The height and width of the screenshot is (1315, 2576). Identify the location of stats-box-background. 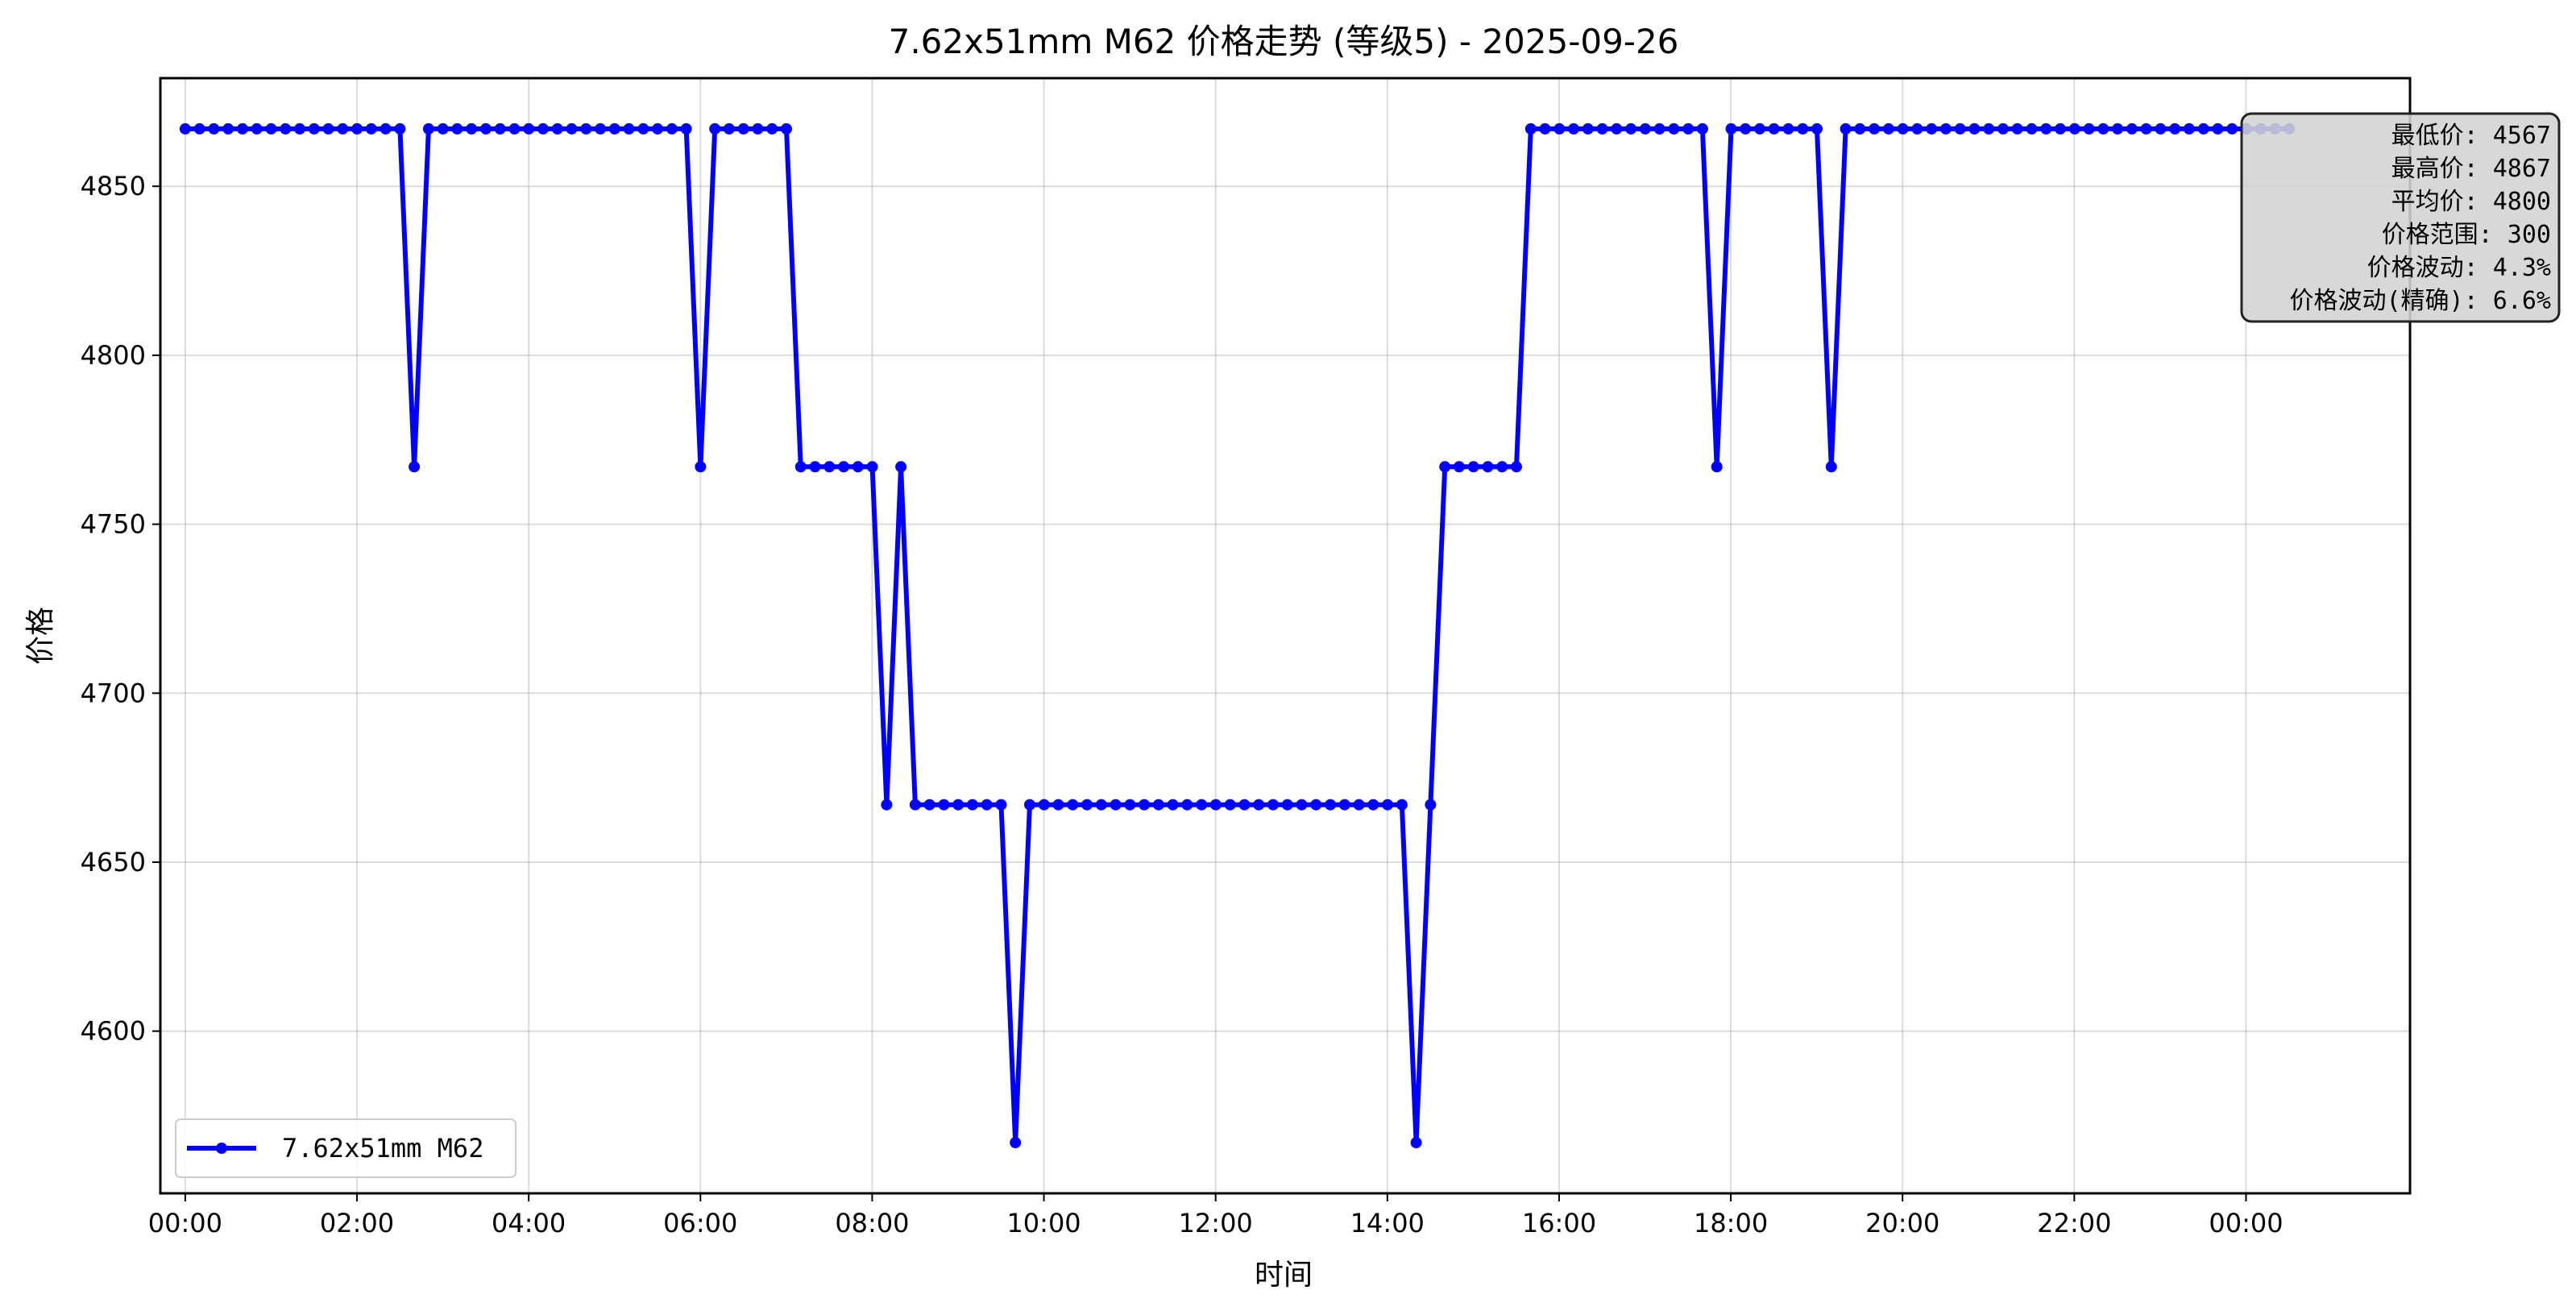
(2400, 218).